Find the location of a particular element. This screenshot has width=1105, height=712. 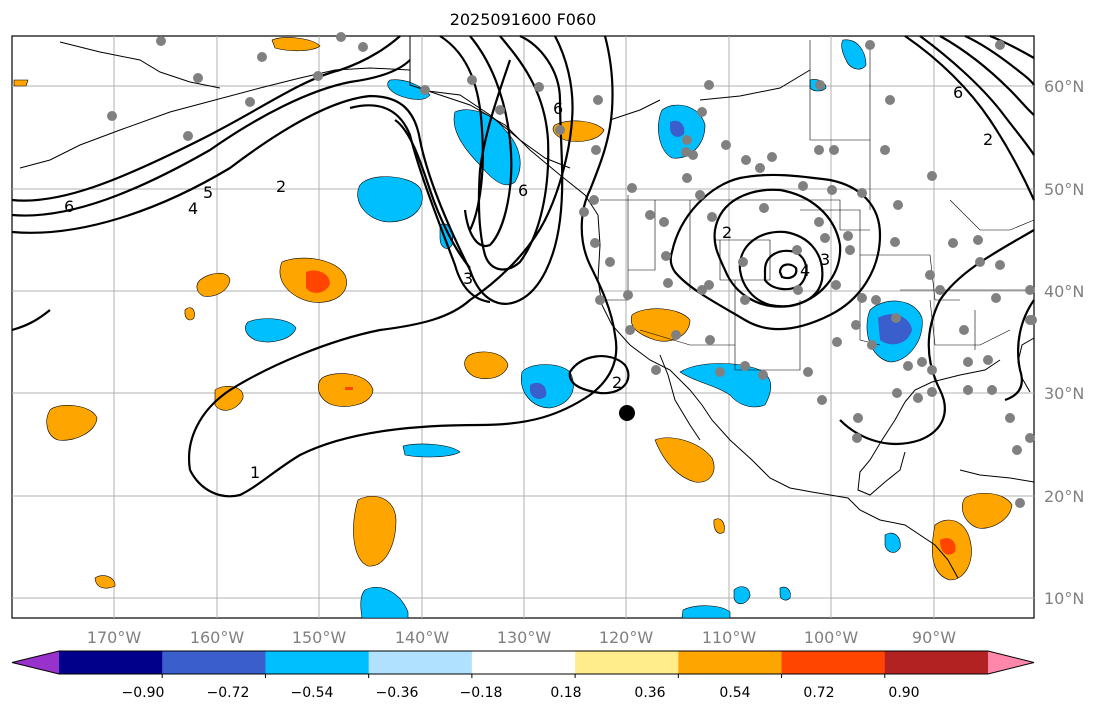

colorbar-tick-label: 0.72 is located at coordinates (818, 693).